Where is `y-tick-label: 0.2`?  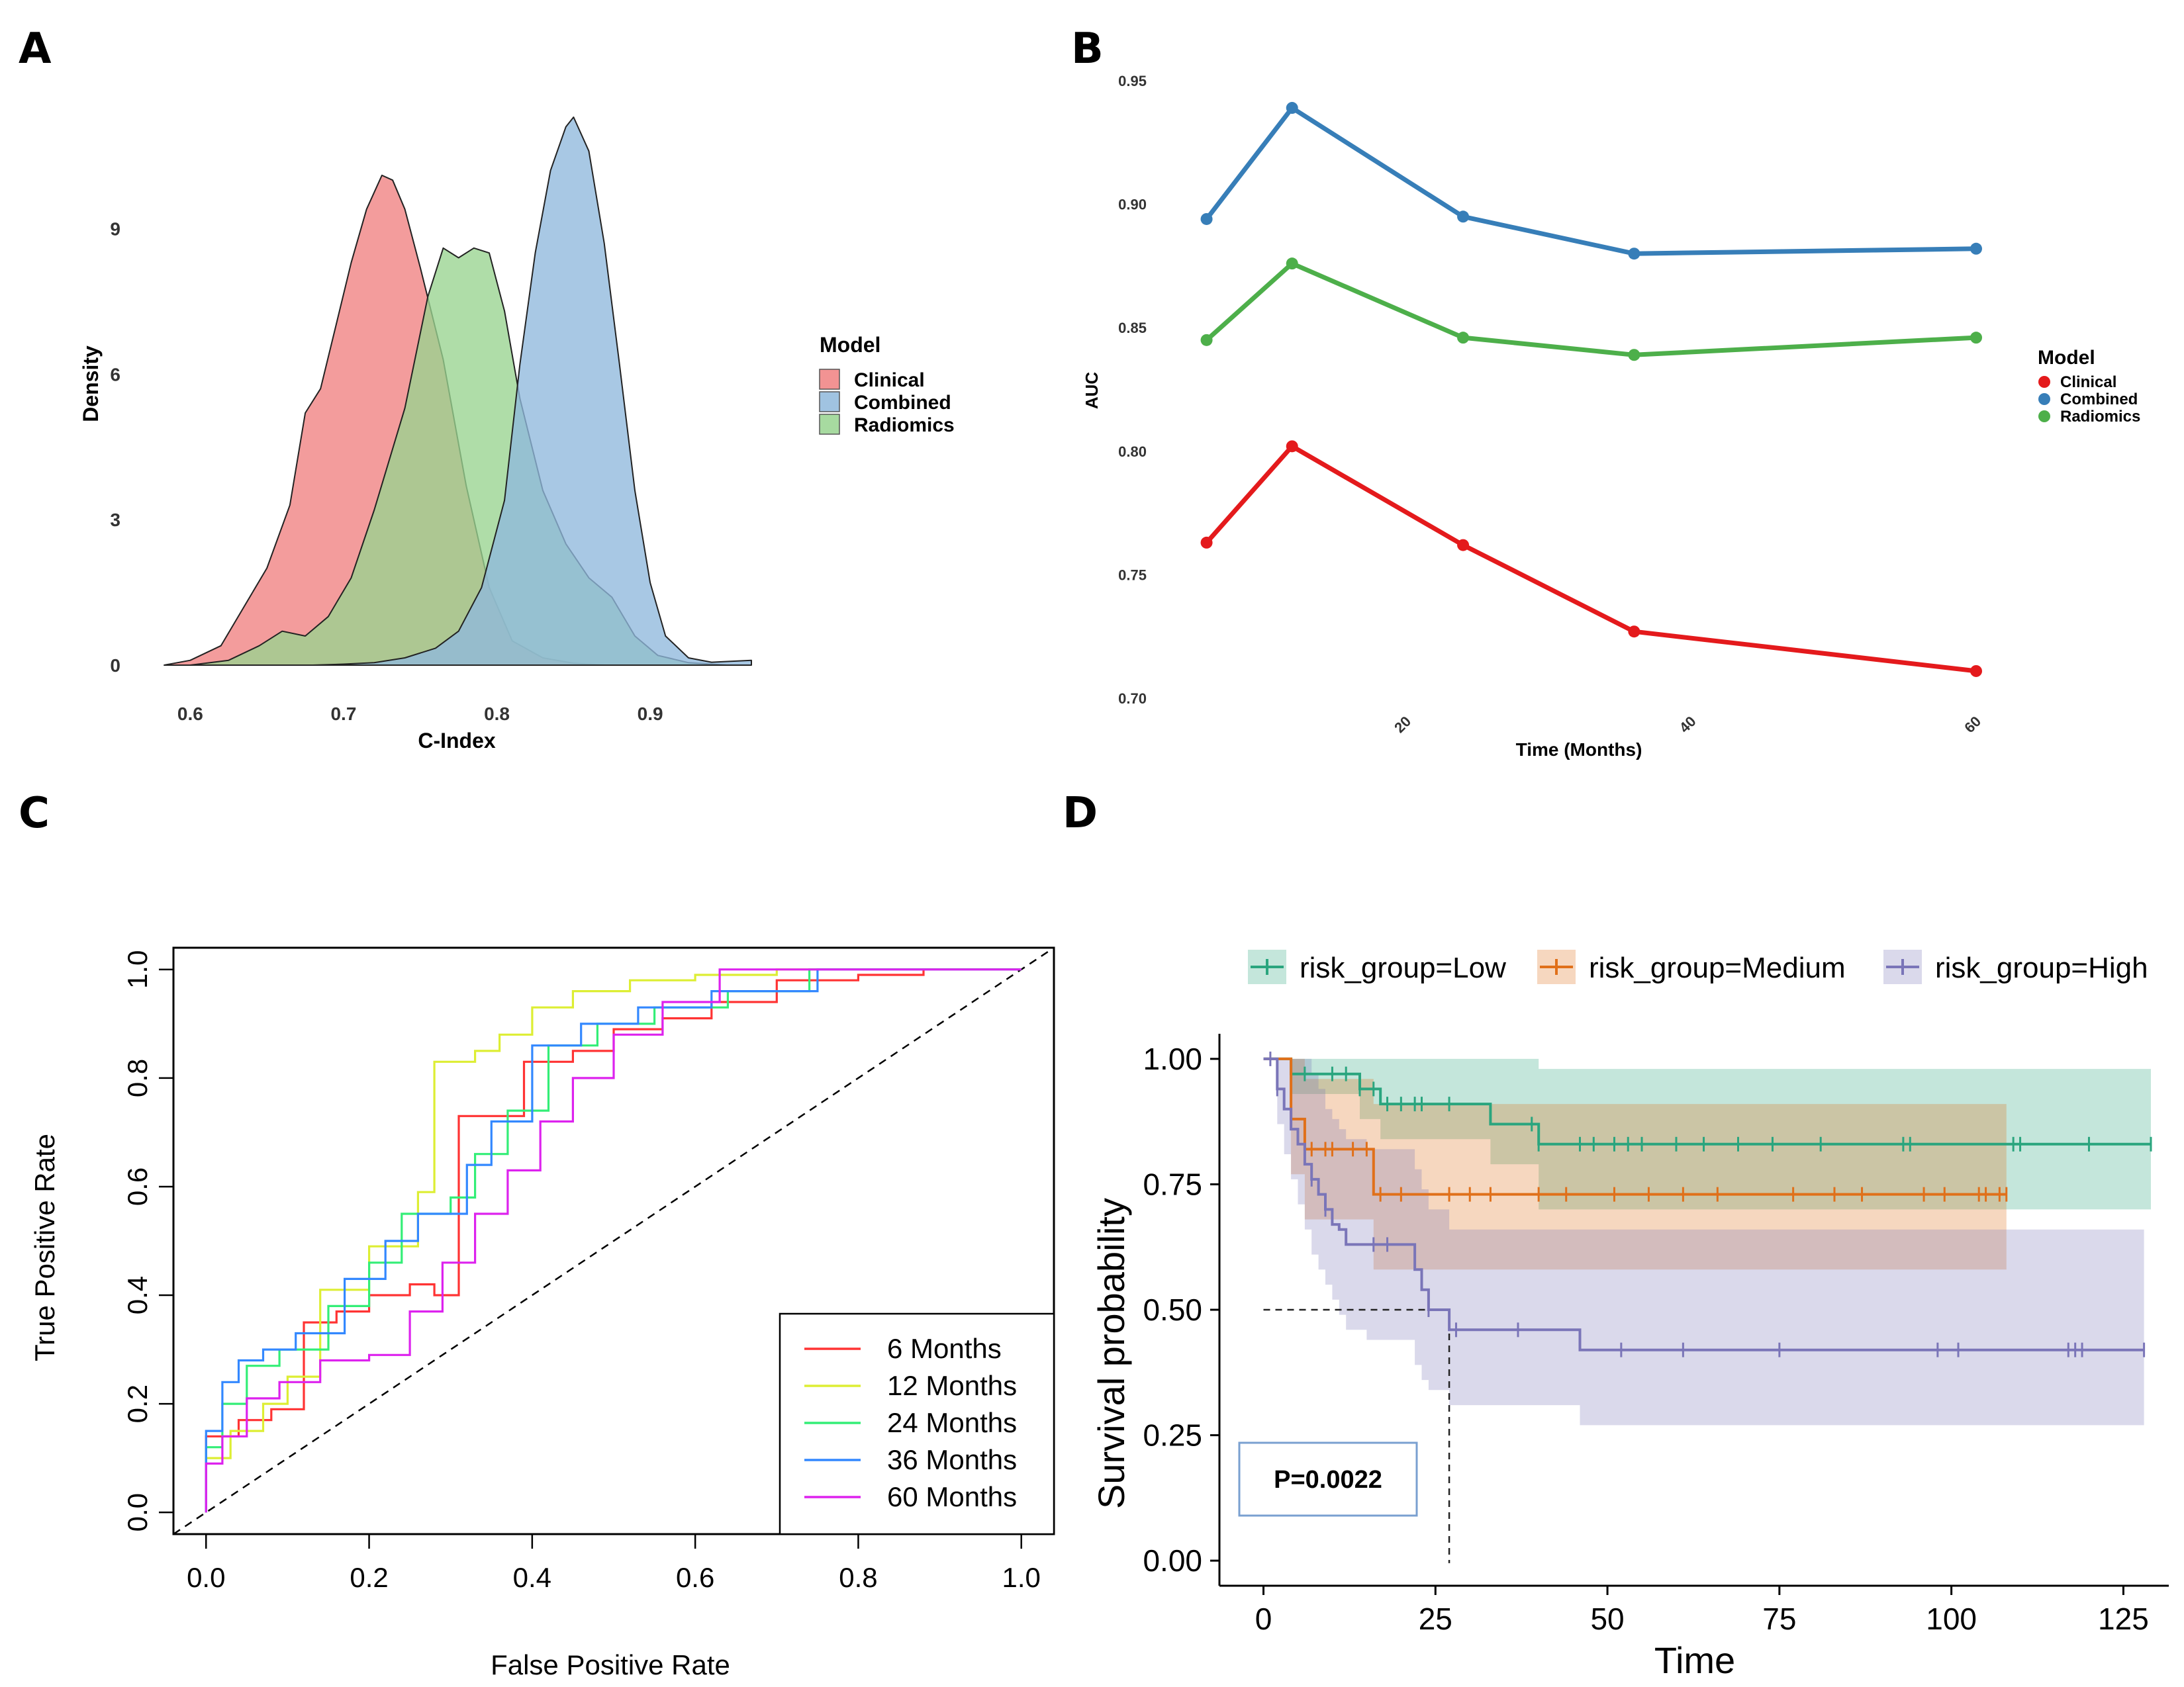 y-tick-label: 0.2 is located at coordinates (137, 1404).